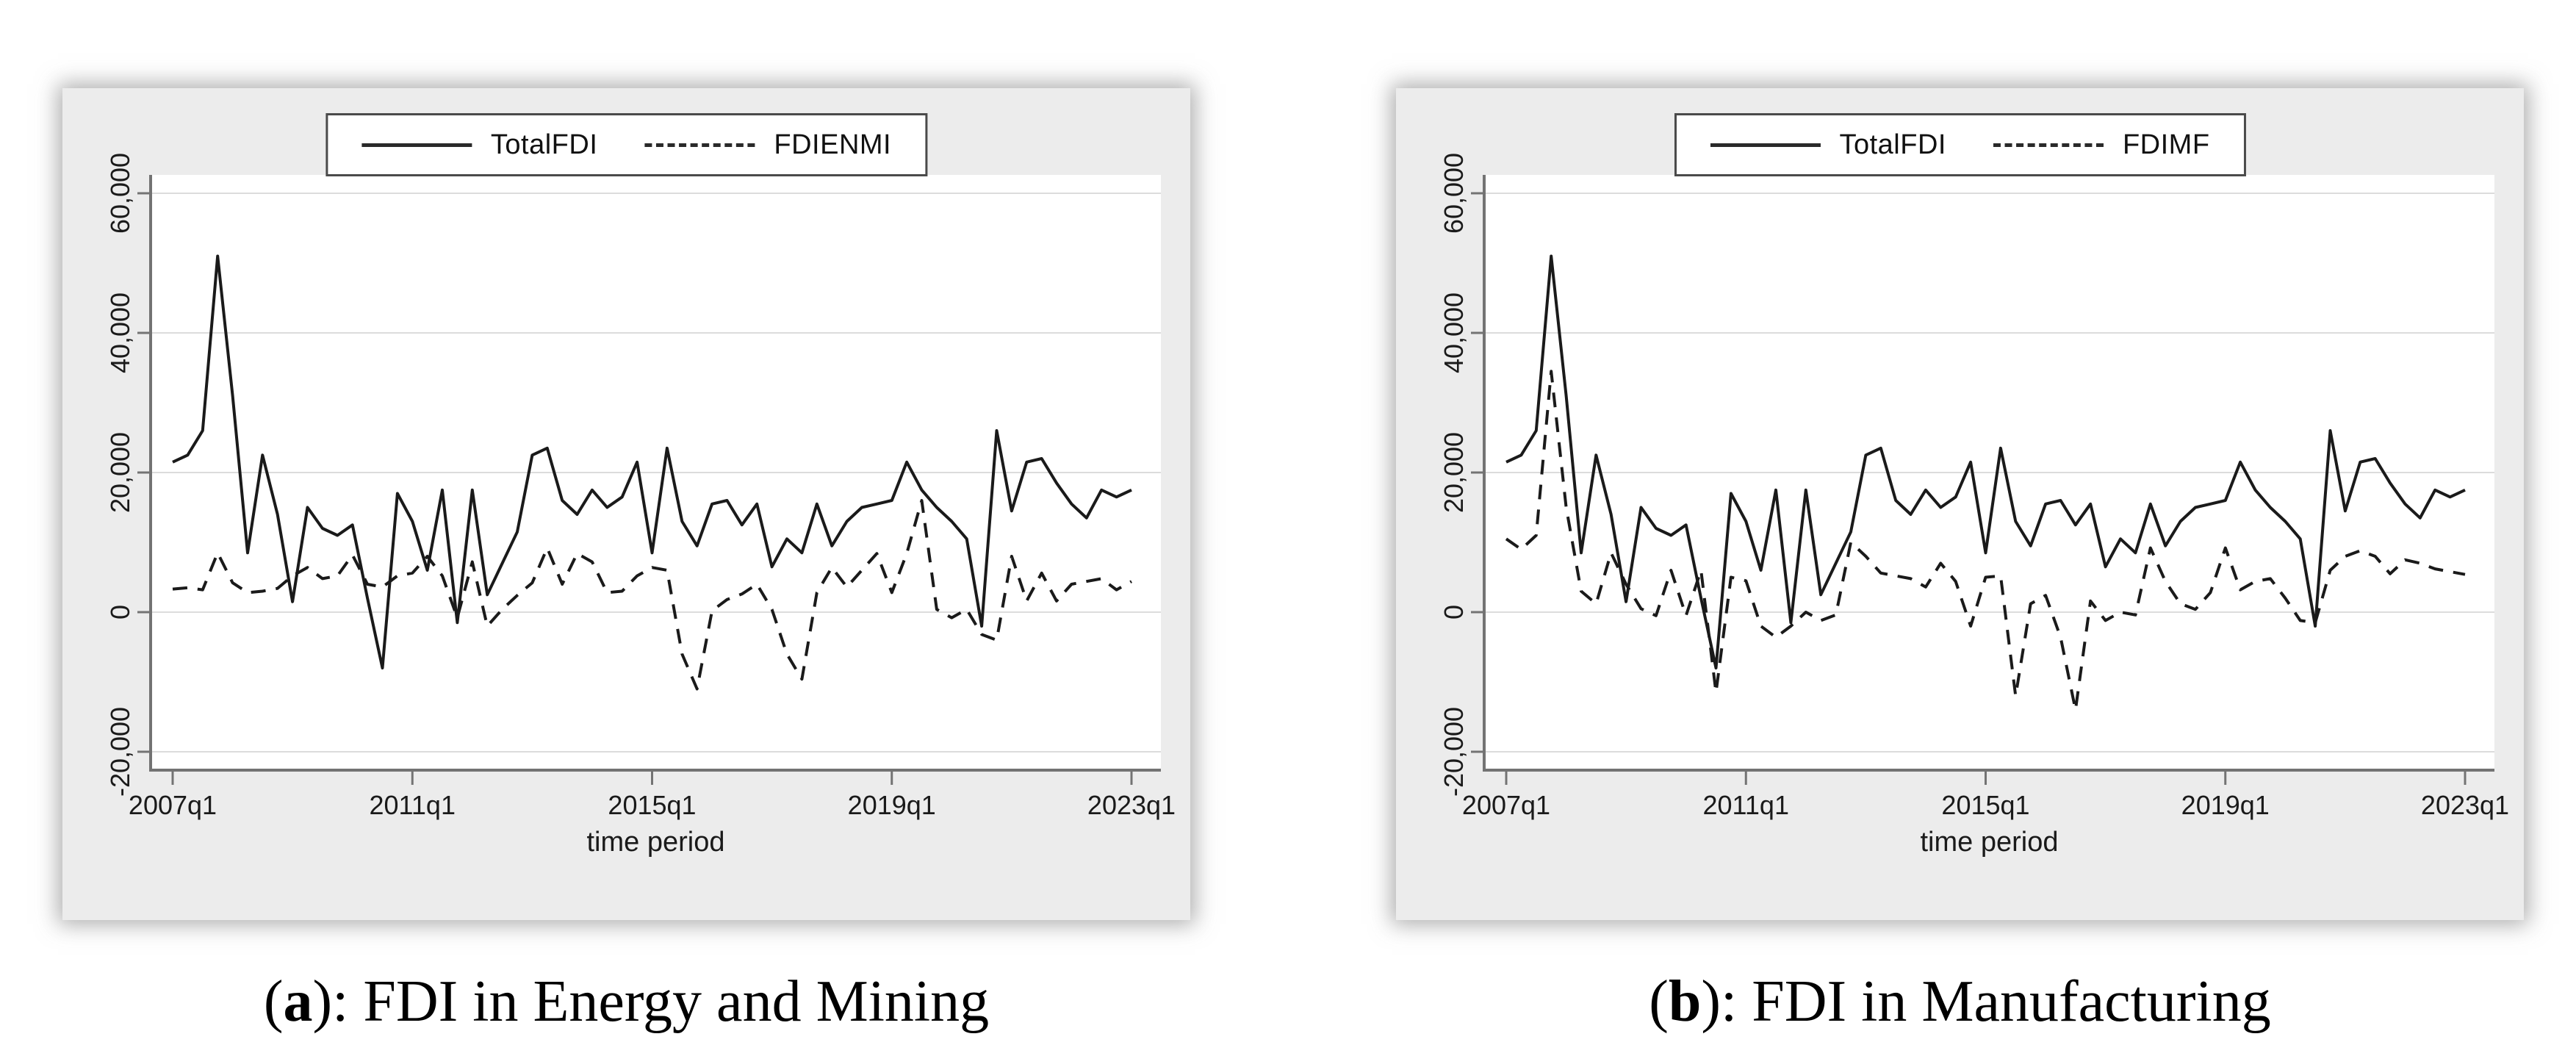 This screenshot has width=2576, height=1056. I want to click on legend-item-fdimf: FDIMF, so click(2101, 145).